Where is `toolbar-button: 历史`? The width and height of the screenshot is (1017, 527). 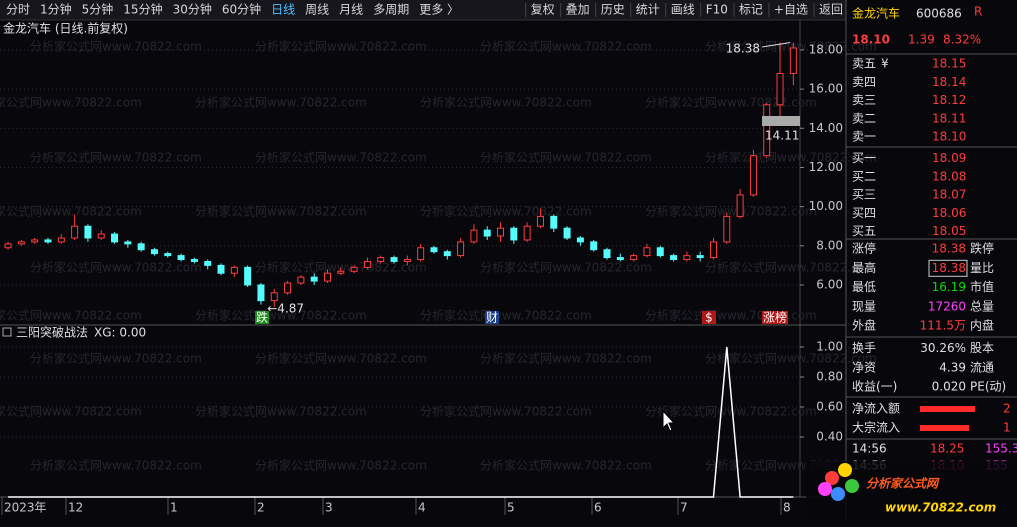 toolbar-button: 历史 is located at coordinates (613, 10).